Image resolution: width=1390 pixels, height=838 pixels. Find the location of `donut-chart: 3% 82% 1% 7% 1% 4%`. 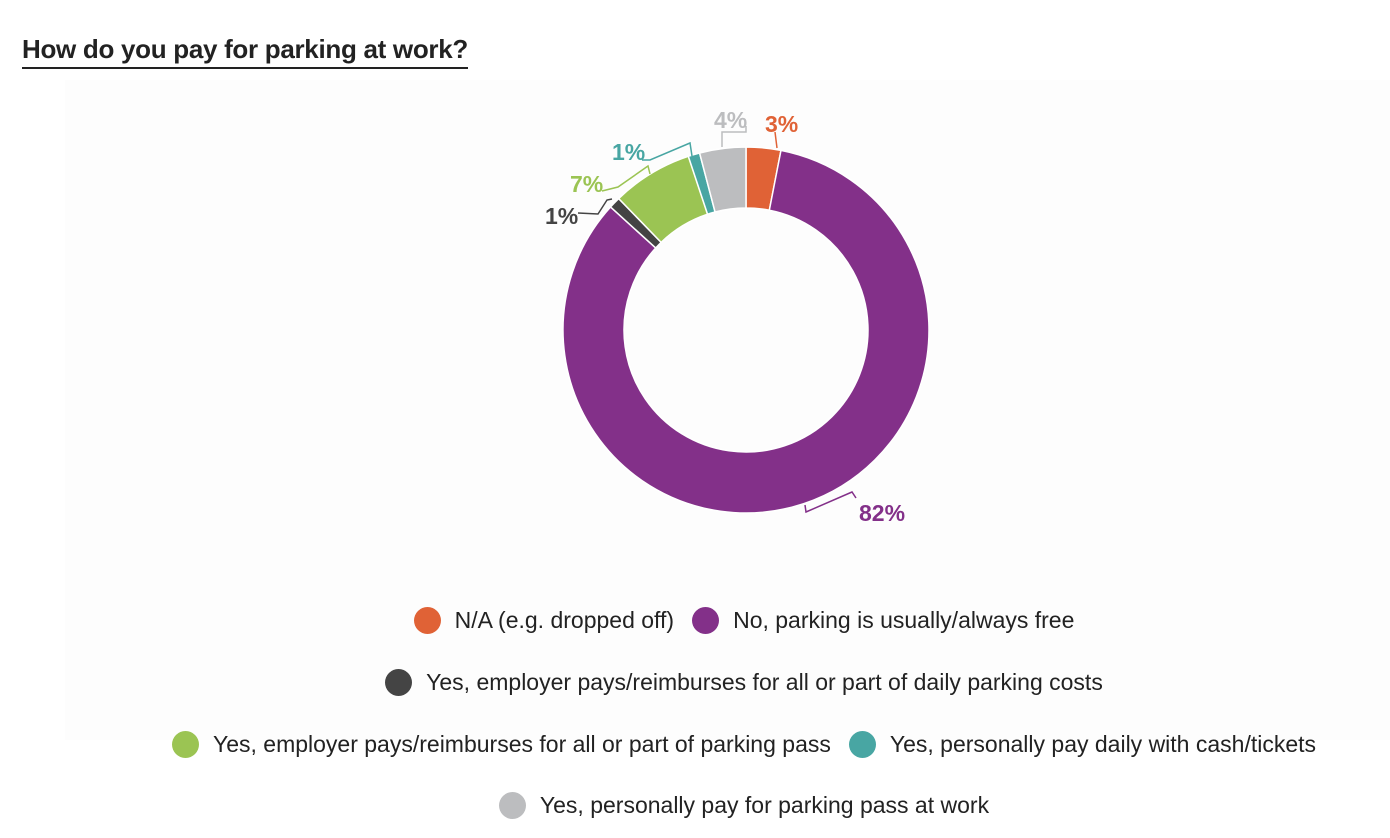

donut-chart: 3% 82% 1% 7% 1% 4% is located at coordinates (737, 316).